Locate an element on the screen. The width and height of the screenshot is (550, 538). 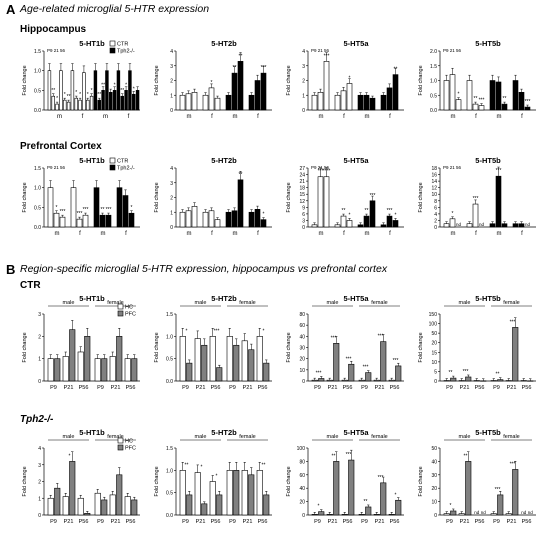
legend-label: HC is located at coordinates (129, 308).